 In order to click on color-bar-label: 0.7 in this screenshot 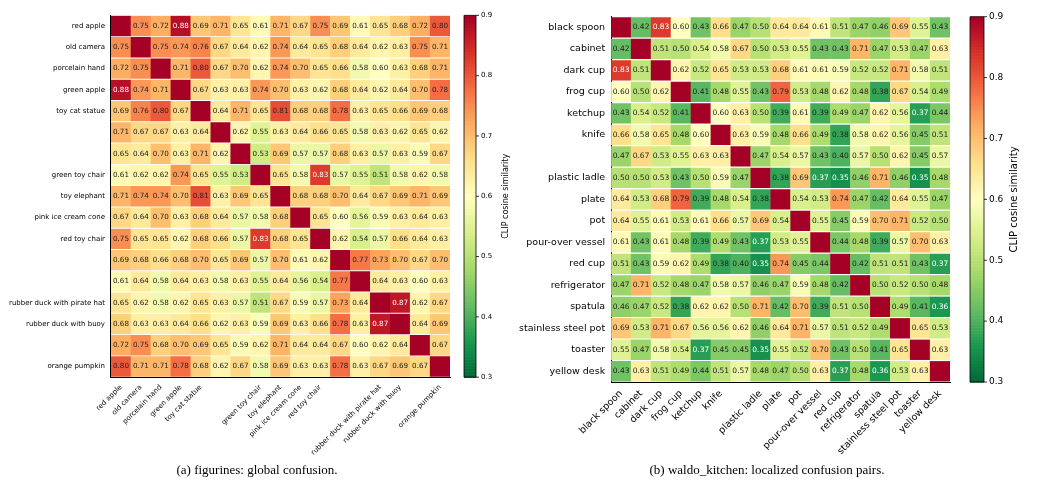, I will do `click(996, 137)`.